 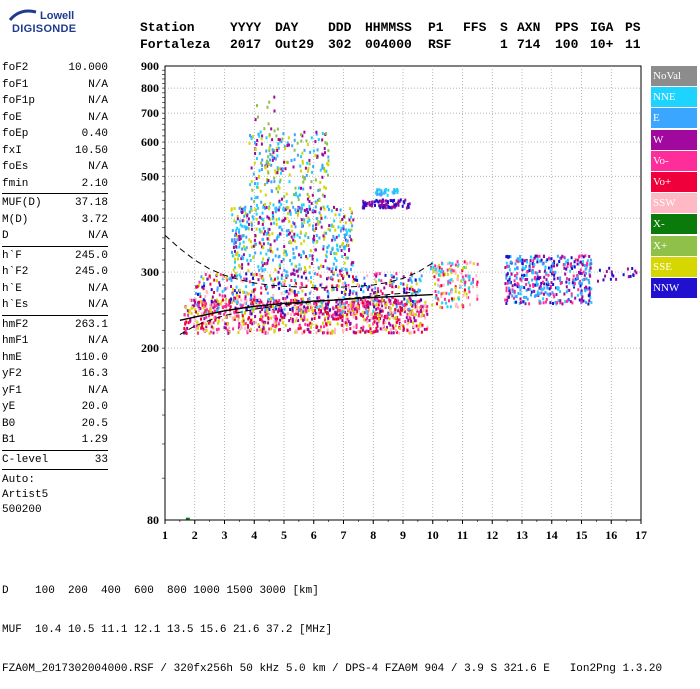 I want to click on param-row: yF1 N/A, so click(x=55, y=391).